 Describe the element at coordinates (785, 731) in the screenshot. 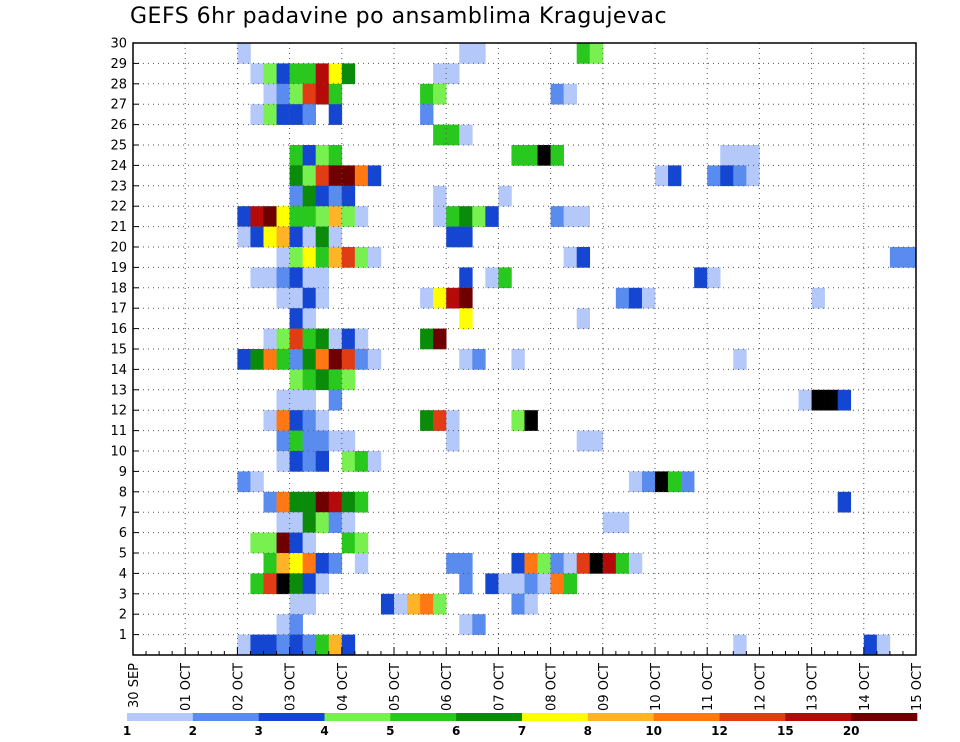

I see `colorbar-label: 15` at that location.